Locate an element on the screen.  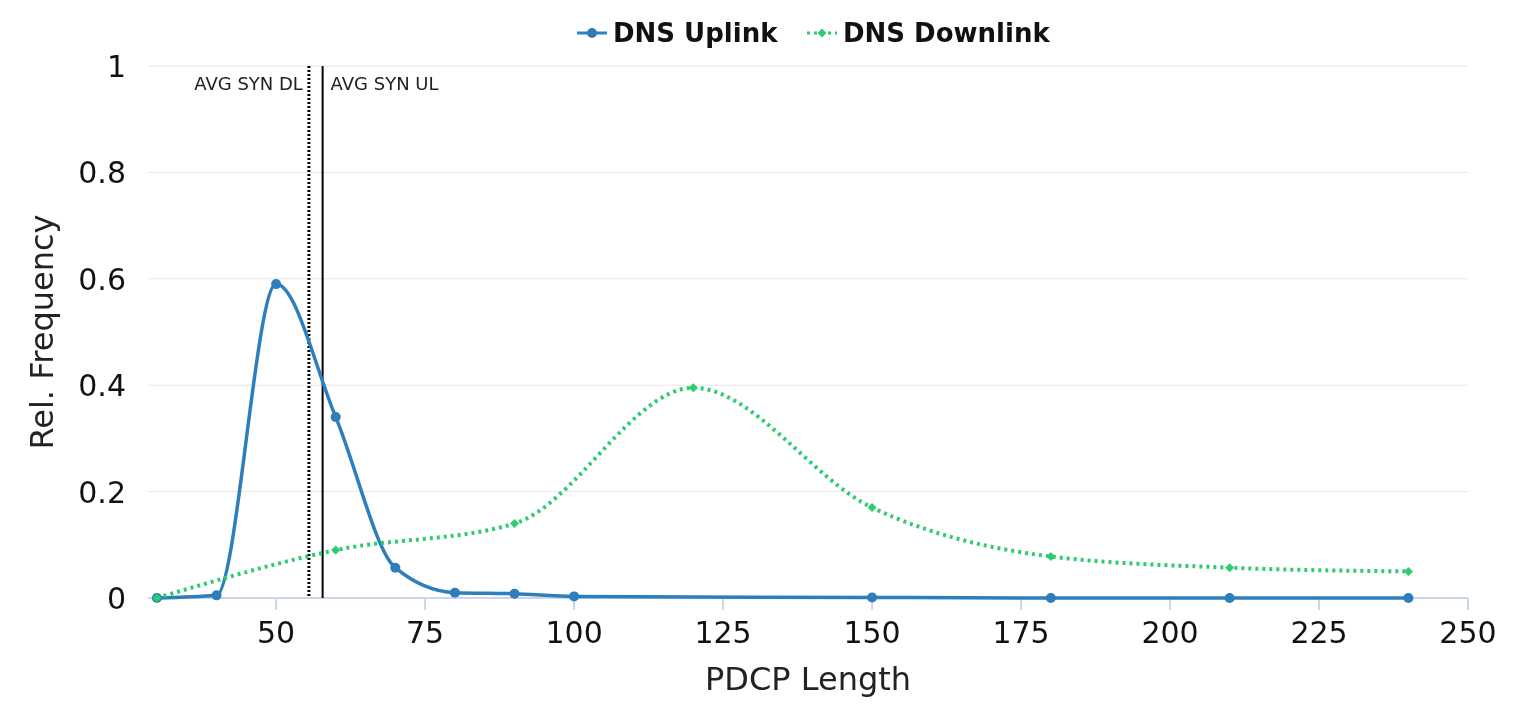
x-tick-label: 200 is located at coordinates (1170, 632).